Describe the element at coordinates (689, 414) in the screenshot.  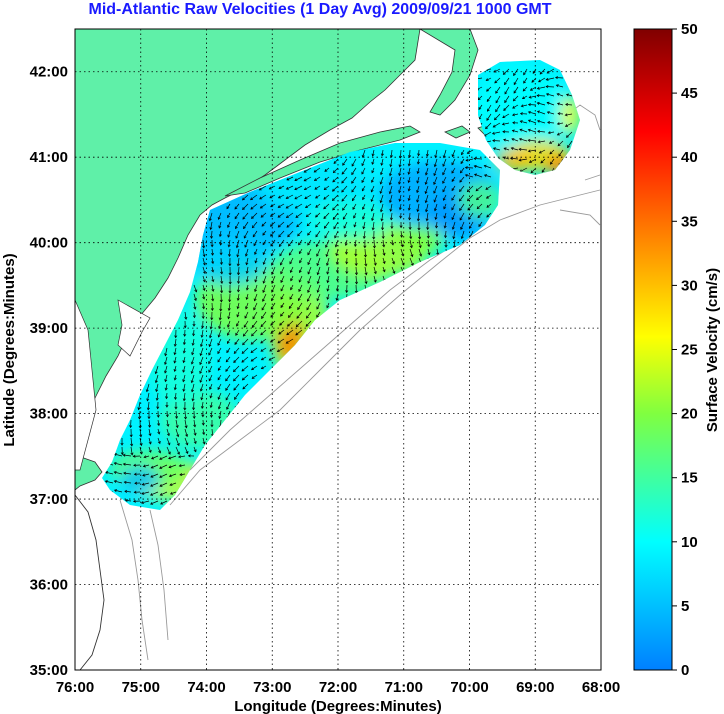
I see `colorbar-tick-label: 20` at that location.